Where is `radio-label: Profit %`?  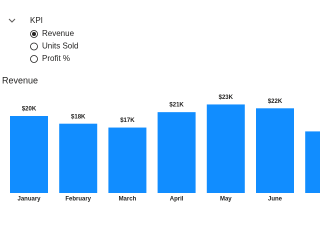
radio-label: Profit % is located at coordinates (56, 58).